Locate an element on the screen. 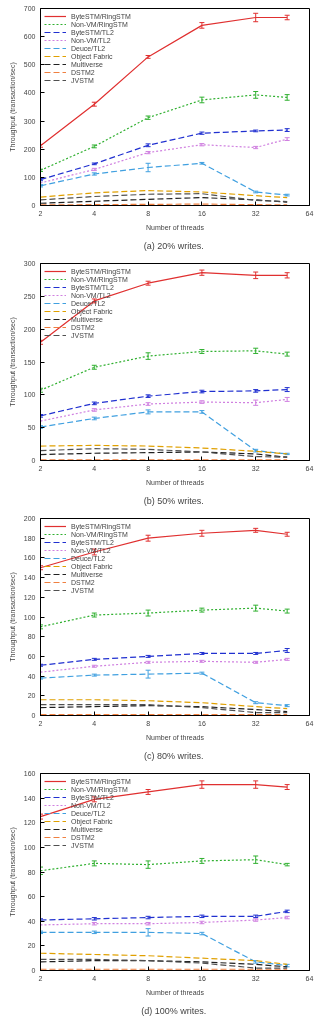  text: (a) 20% writes. is located at coordinates (173, 245).